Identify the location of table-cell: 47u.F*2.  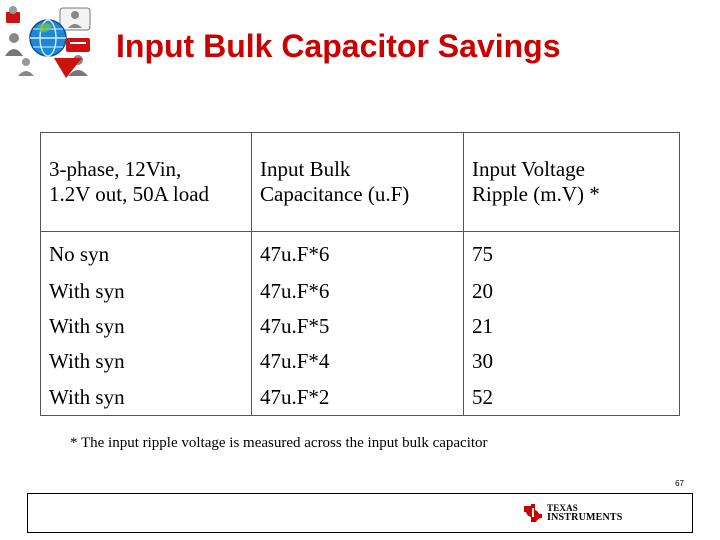
(357, 397).